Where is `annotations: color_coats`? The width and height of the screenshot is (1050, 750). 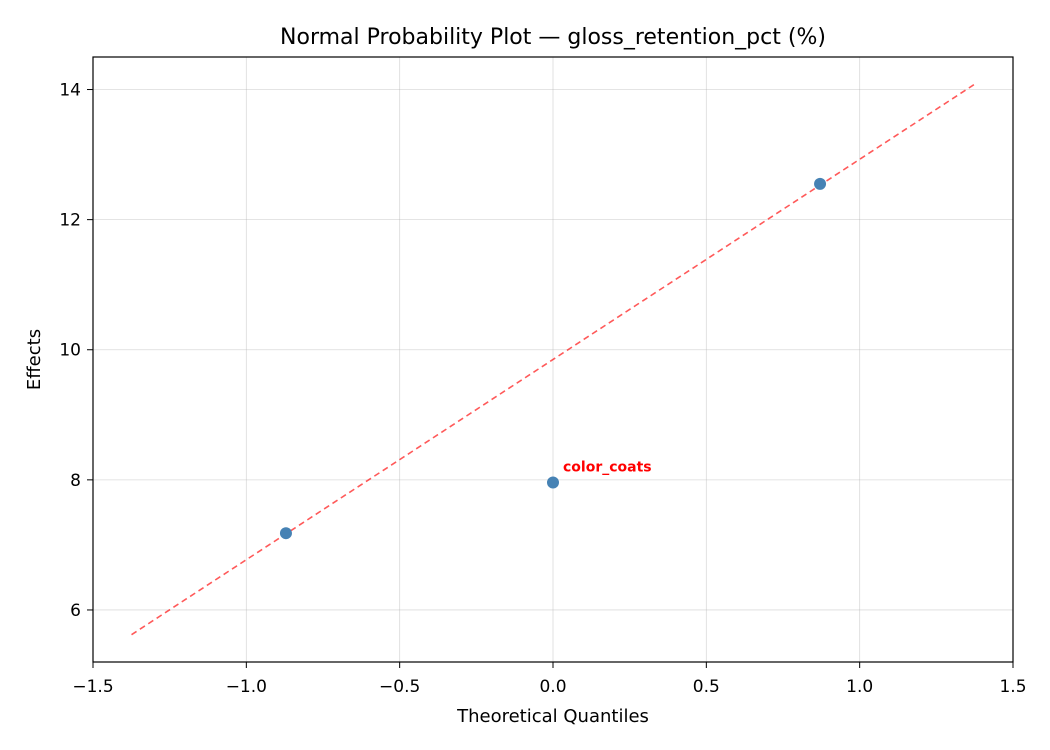 annotations: color_coats is located at coordinates (607, 467).